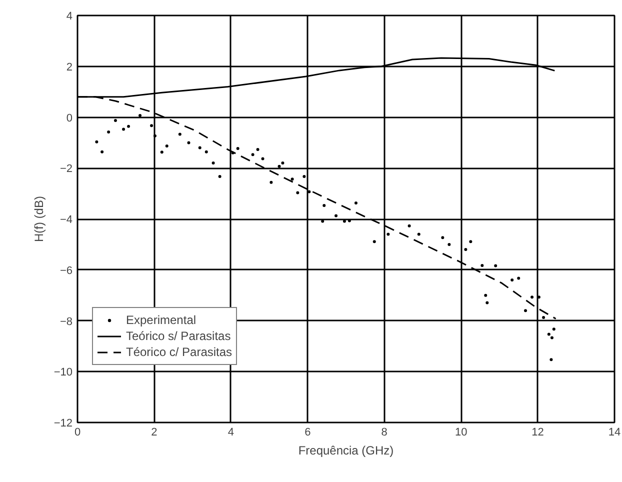 The width and height of the screenshot is (622, 482). Describe the element at coordinates (231, 432) in the screenshot. I see `x-tick-label: 4` at that location.